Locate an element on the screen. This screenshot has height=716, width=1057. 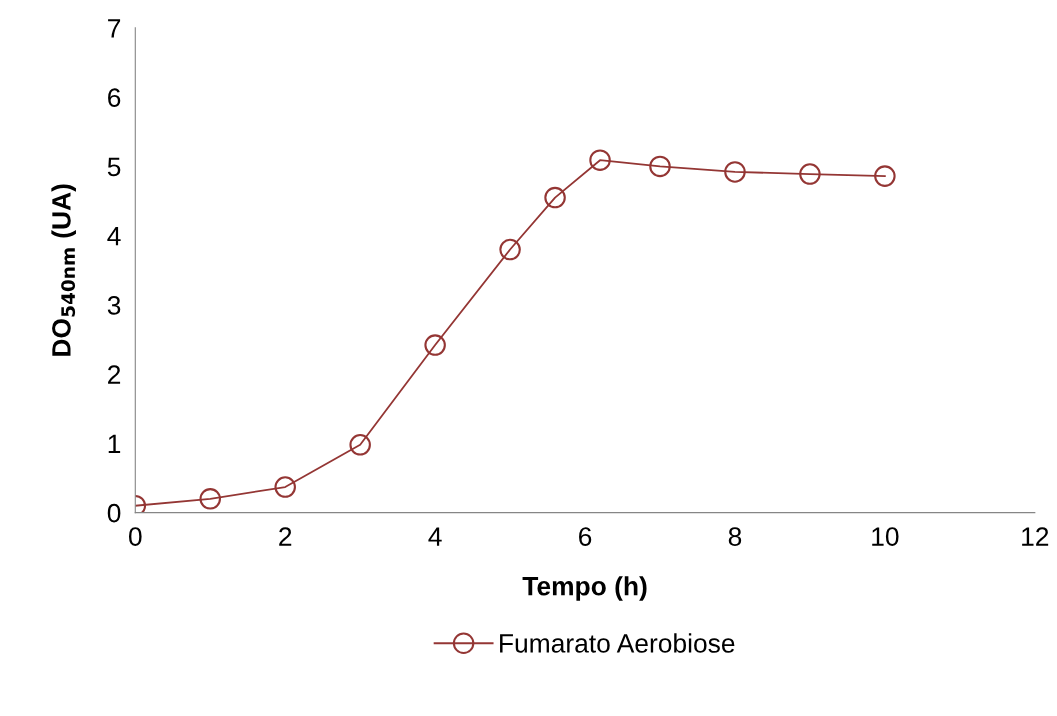
y-tick-label: 5 is located at coordinates (114, 167).